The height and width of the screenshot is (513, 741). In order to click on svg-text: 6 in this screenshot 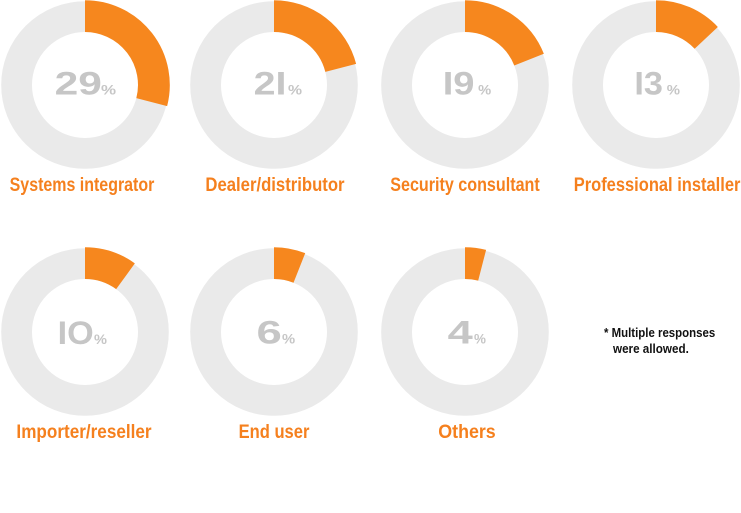, I will do `click(268, 332)`.